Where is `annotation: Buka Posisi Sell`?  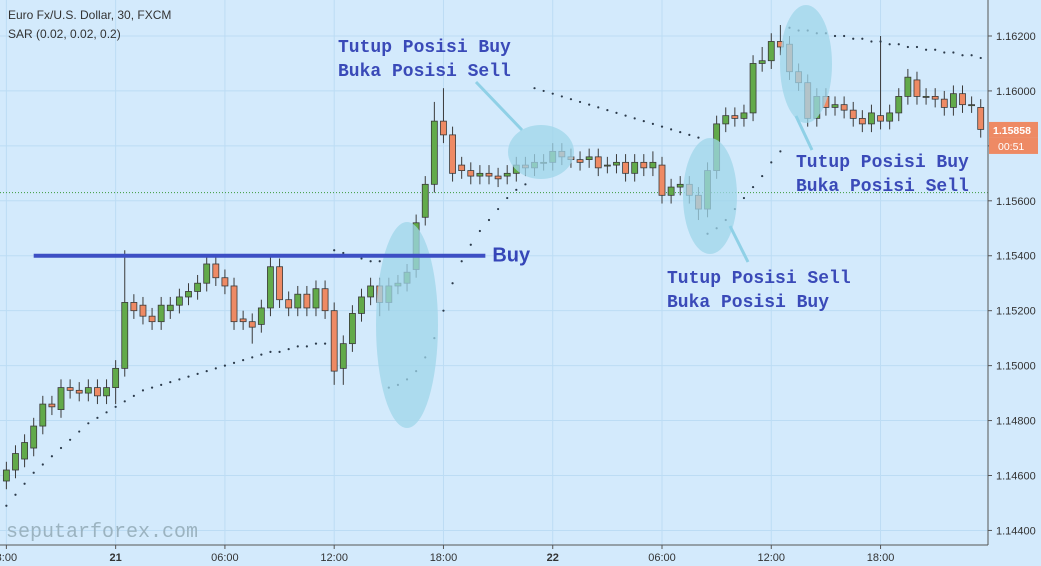 annotation: Buka Posisi Sell is located at coordinates (882, 187).